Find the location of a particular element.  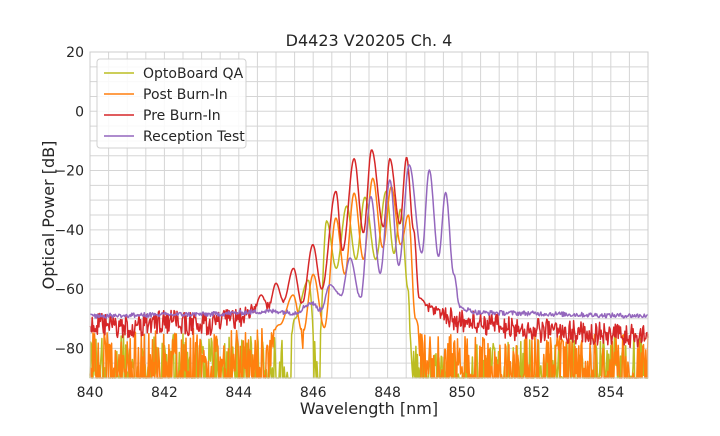

x-tick-label: 844 is located at coordinates (238, 393).